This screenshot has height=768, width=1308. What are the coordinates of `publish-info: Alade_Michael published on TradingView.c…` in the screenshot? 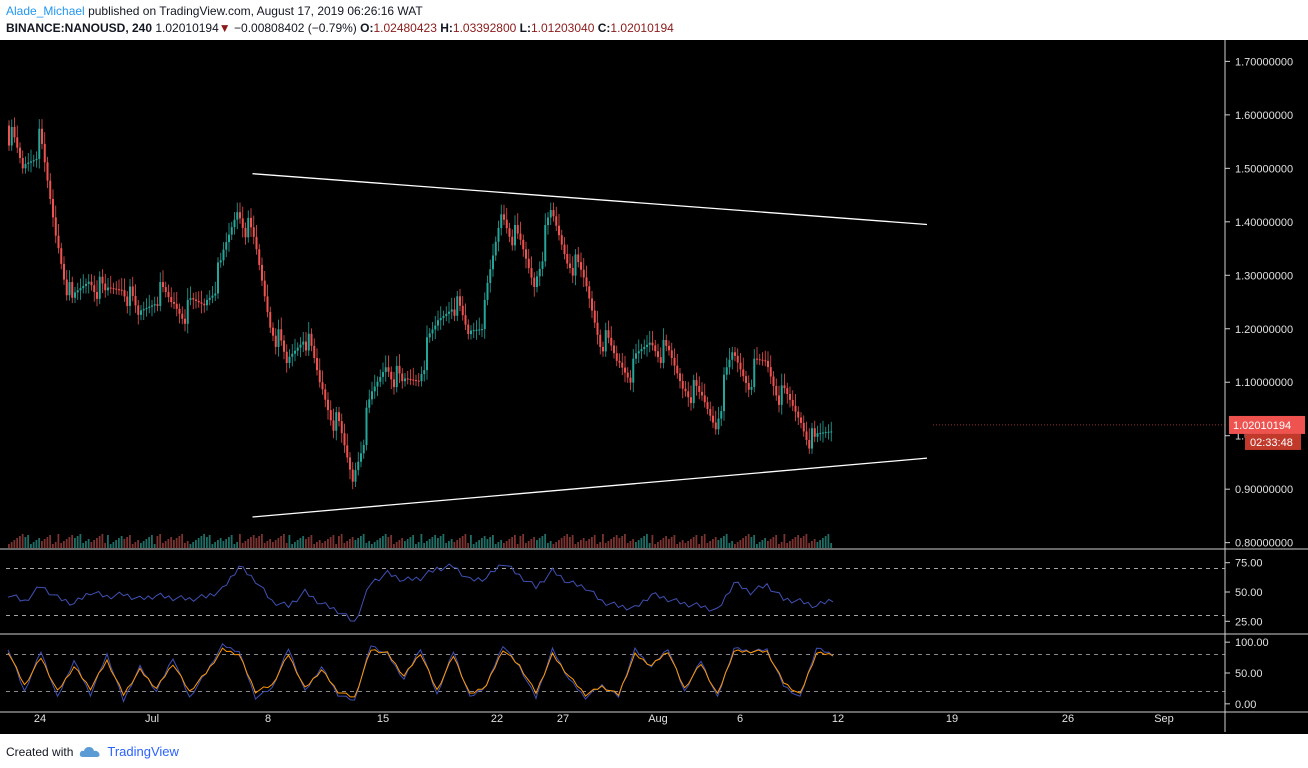 It's located at (214, 11).